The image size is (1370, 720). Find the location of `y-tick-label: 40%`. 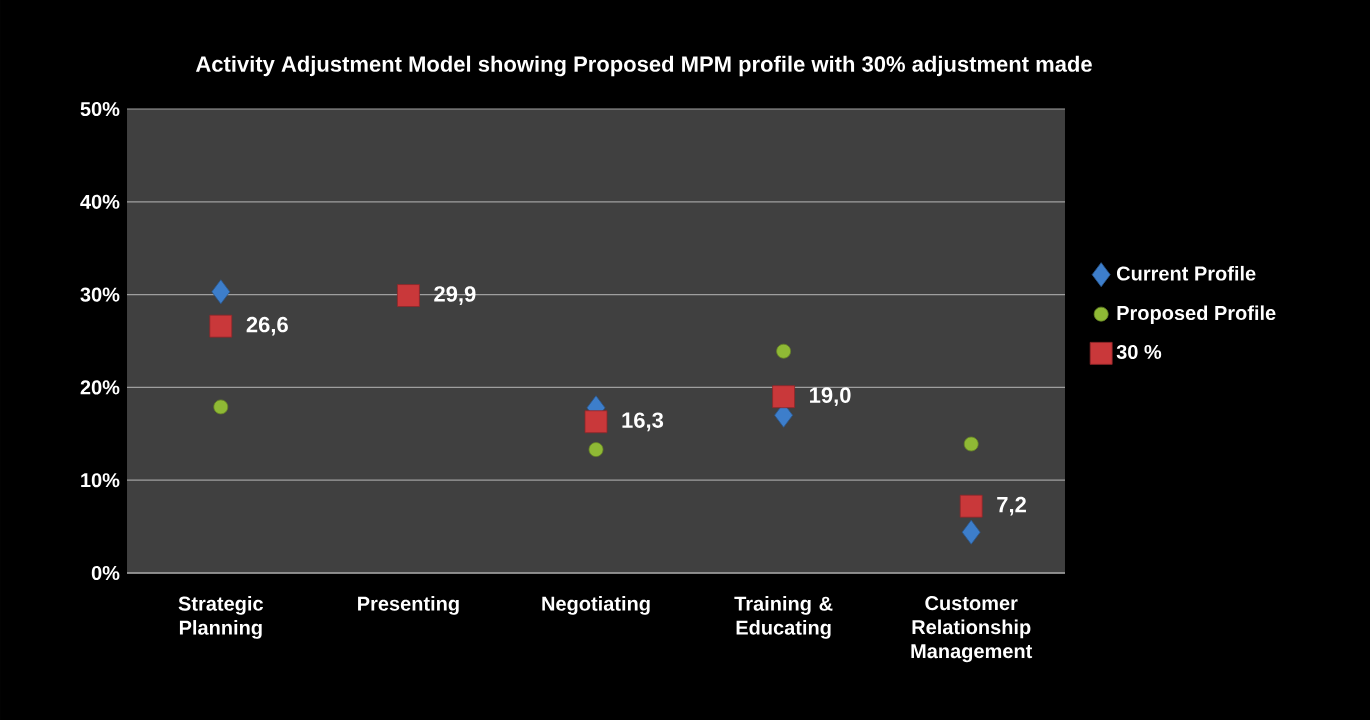

y-tick-label: 40% is located at coordinates (100, 201).